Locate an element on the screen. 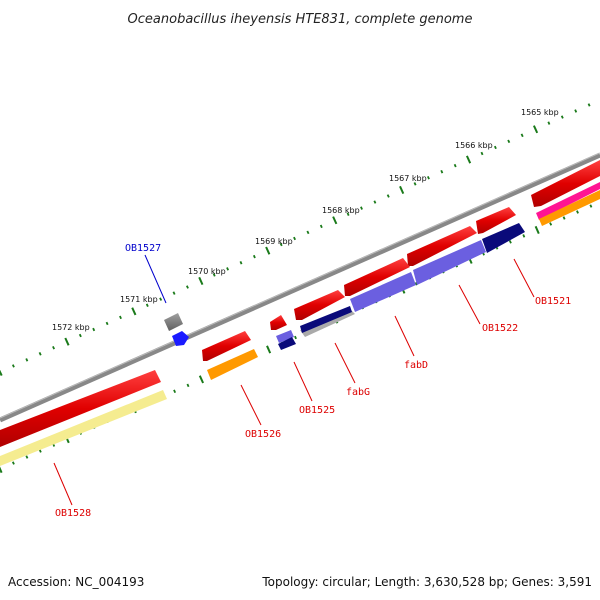 Image resolution: width=600 pixels, height=600 pixels. feature-blue-fabg is located at coordinates (383, 292).